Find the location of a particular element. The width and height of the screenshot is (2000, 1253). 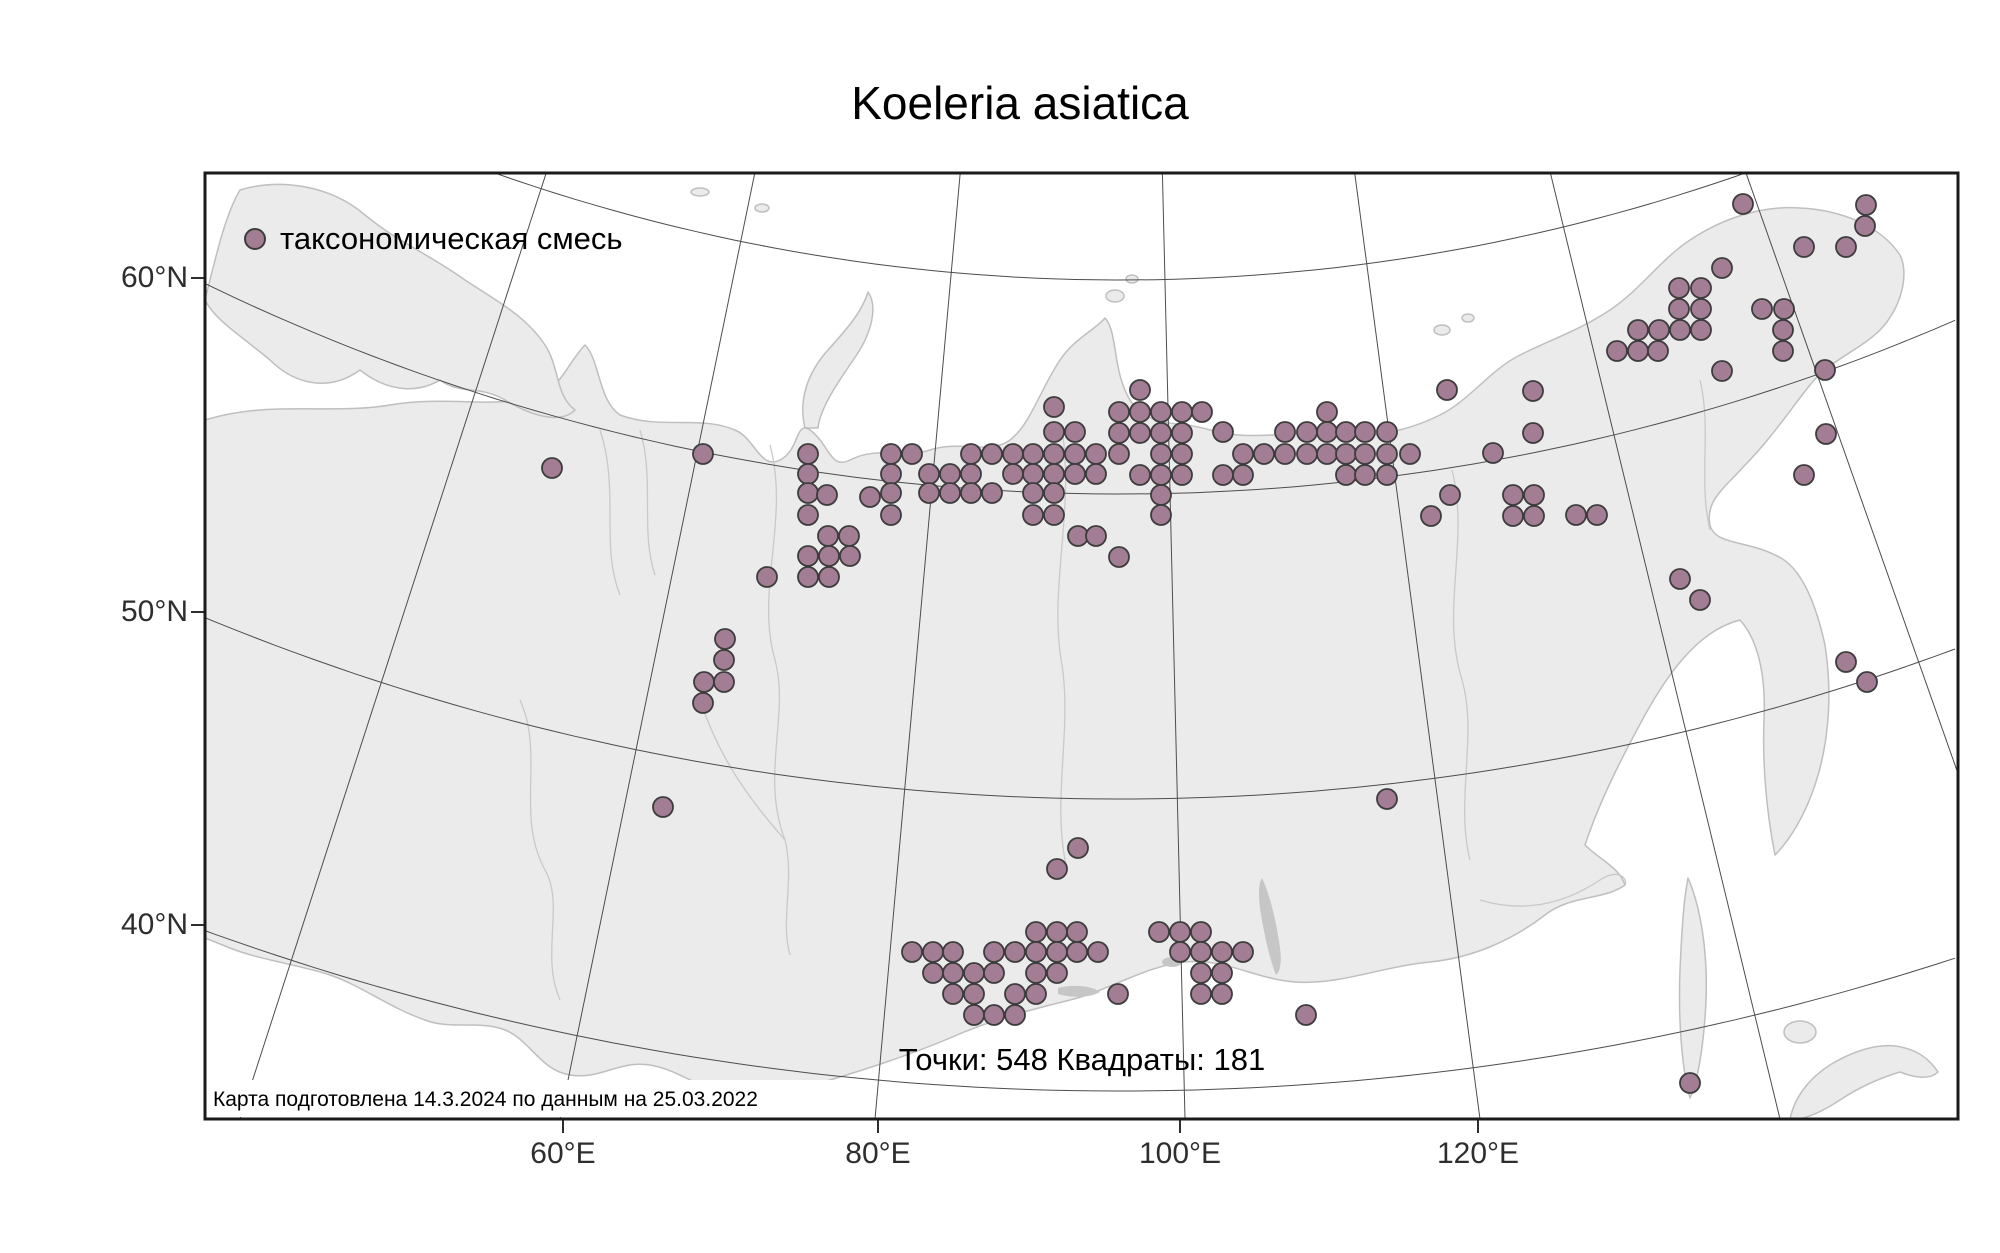

scandinavia is located at coordinates (391, 301).